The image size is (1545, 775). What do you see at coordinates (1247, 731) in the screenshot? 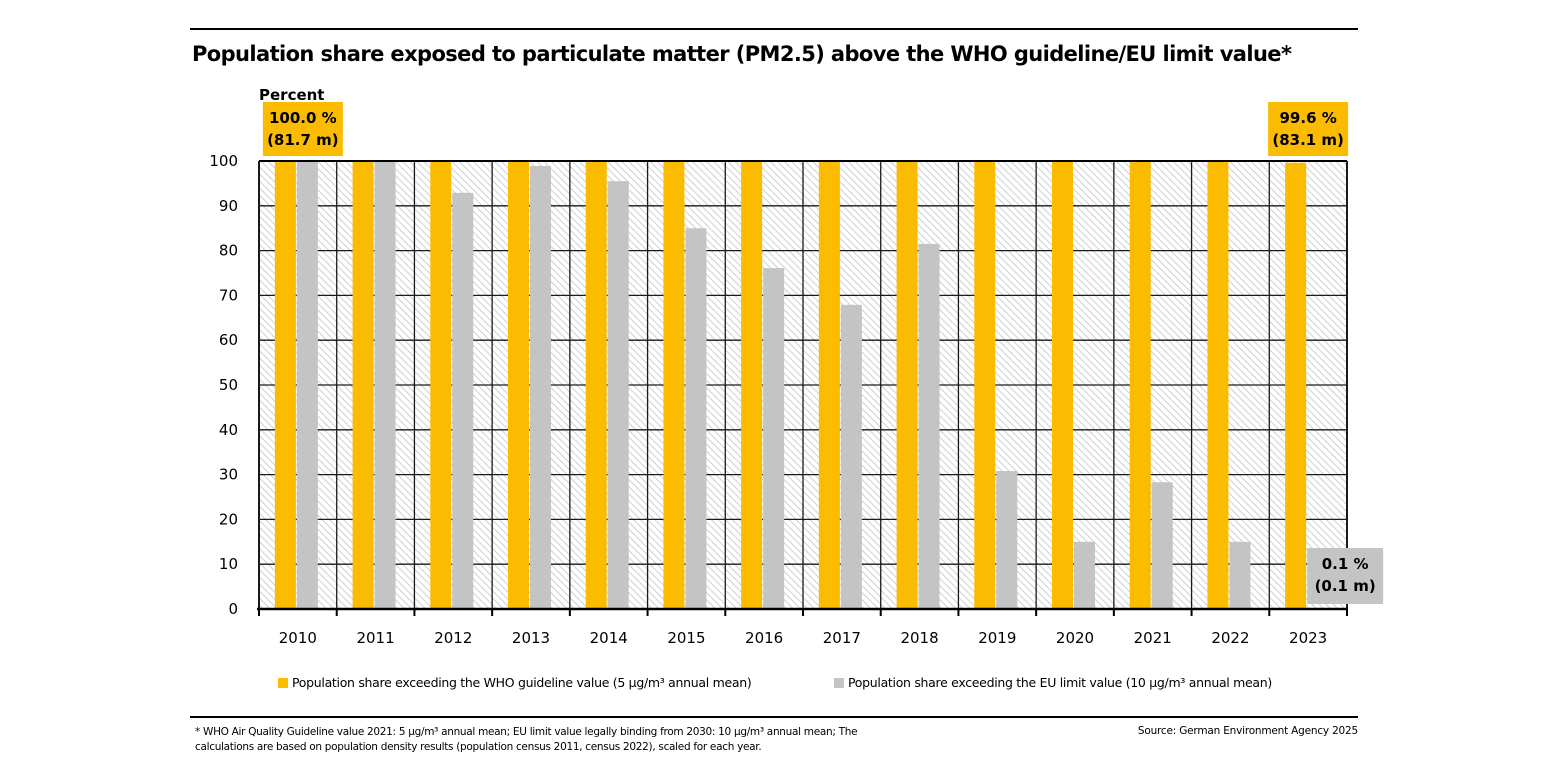
I see `source-note: Source: German Environment Agency 2025` at bounding box center [1247, 731].